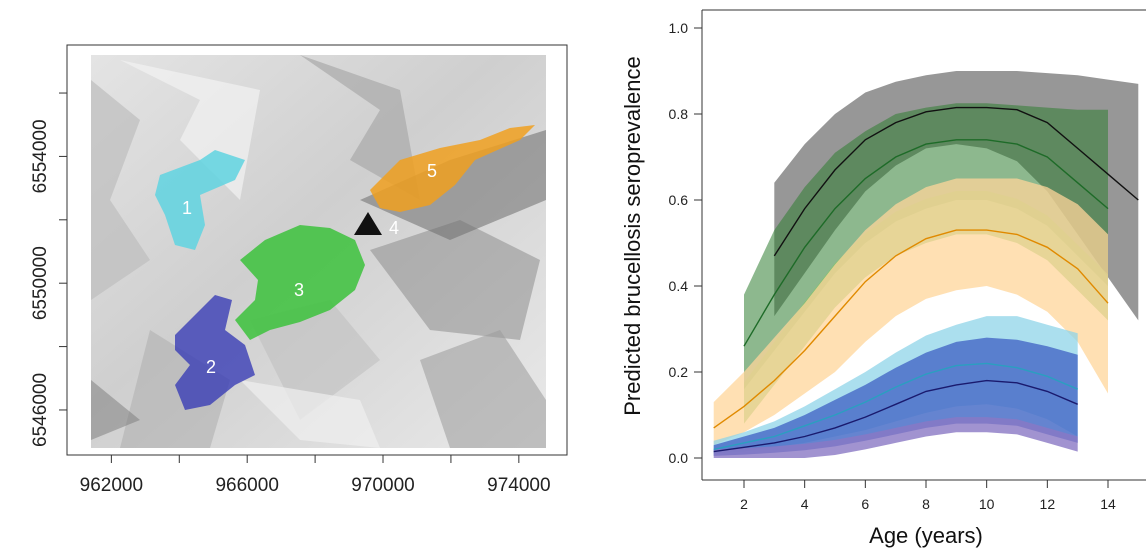  I want to click on chart-x-tick-label: 14, so click(1108, 504).